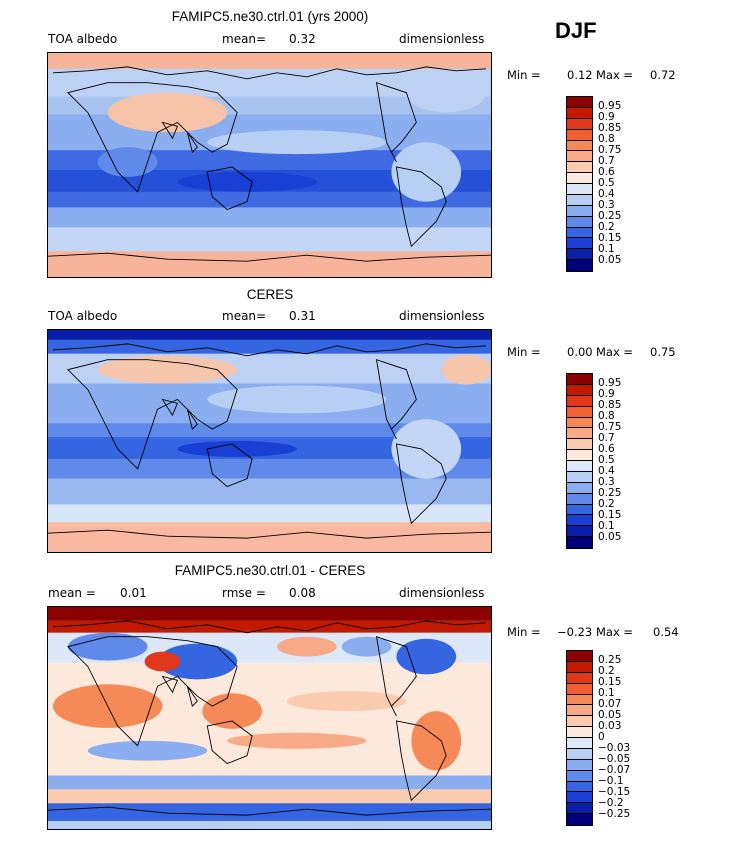  Describe the element at coordinates (610, 726) in the screenshot. I see `colorbar-tick-label: 0.03` at that location.